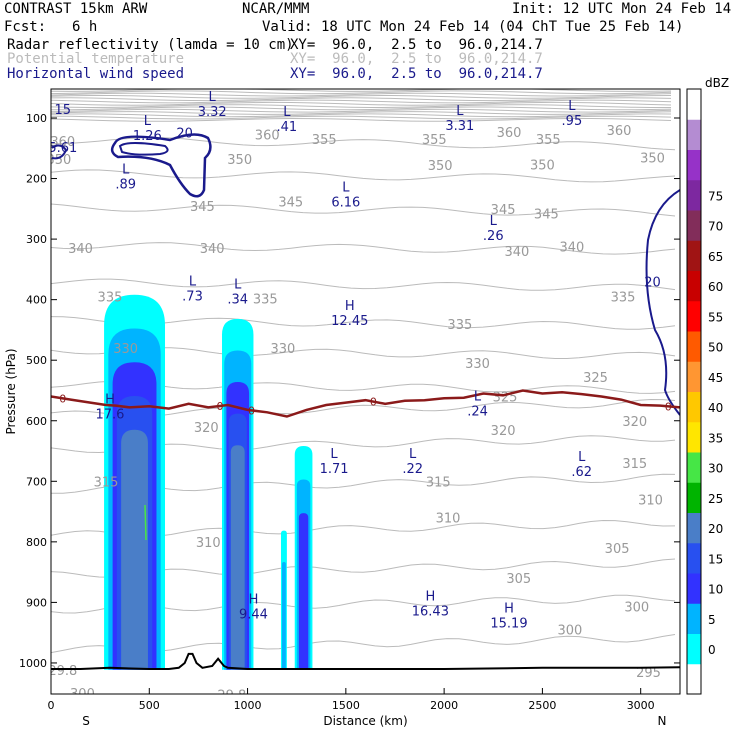  Describe the element at coordinates (248, 705) in the screenshot. I see `x-tick-label: 1000` at that location.